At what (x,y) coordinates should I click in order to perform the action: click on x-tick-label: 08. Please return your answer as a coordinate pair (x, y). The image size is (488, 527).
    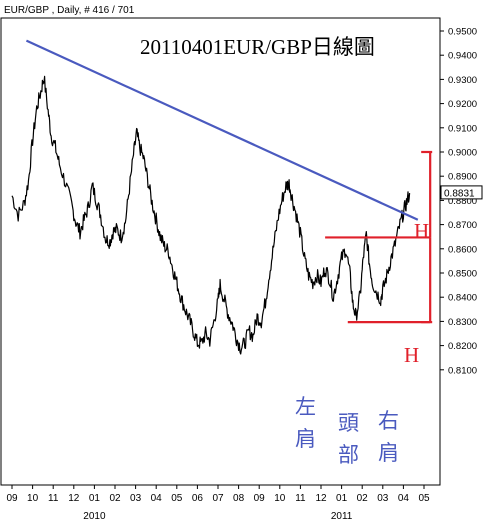
    Looking at the image, I should click on (239, 498).